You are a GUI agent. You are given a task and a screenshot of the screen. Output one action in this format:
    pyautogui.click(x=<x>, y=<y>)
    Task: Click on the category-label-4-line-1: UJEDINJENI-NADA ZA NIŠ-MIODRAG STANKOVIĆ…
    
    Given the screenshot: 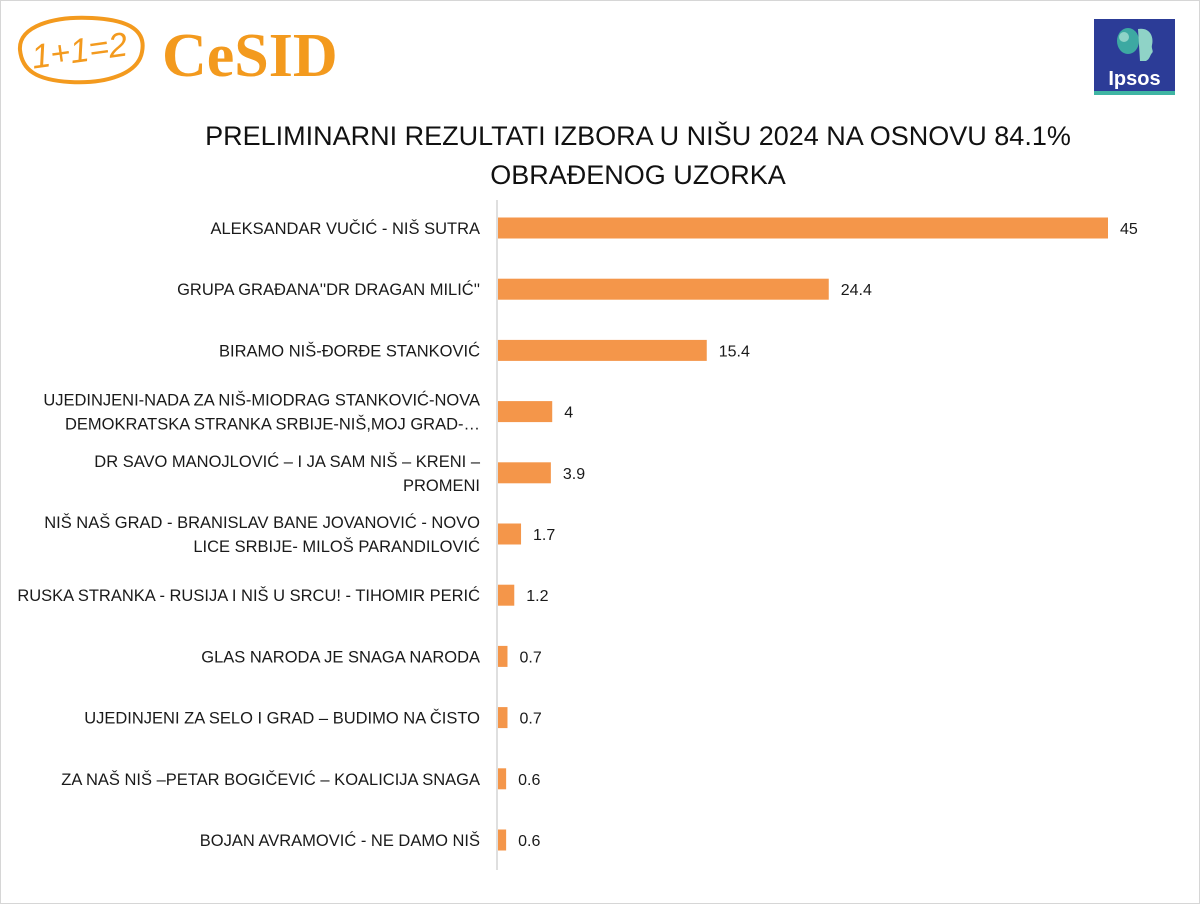 What is the action you would take?
    pyautogui.click(x=261, y=400)
    